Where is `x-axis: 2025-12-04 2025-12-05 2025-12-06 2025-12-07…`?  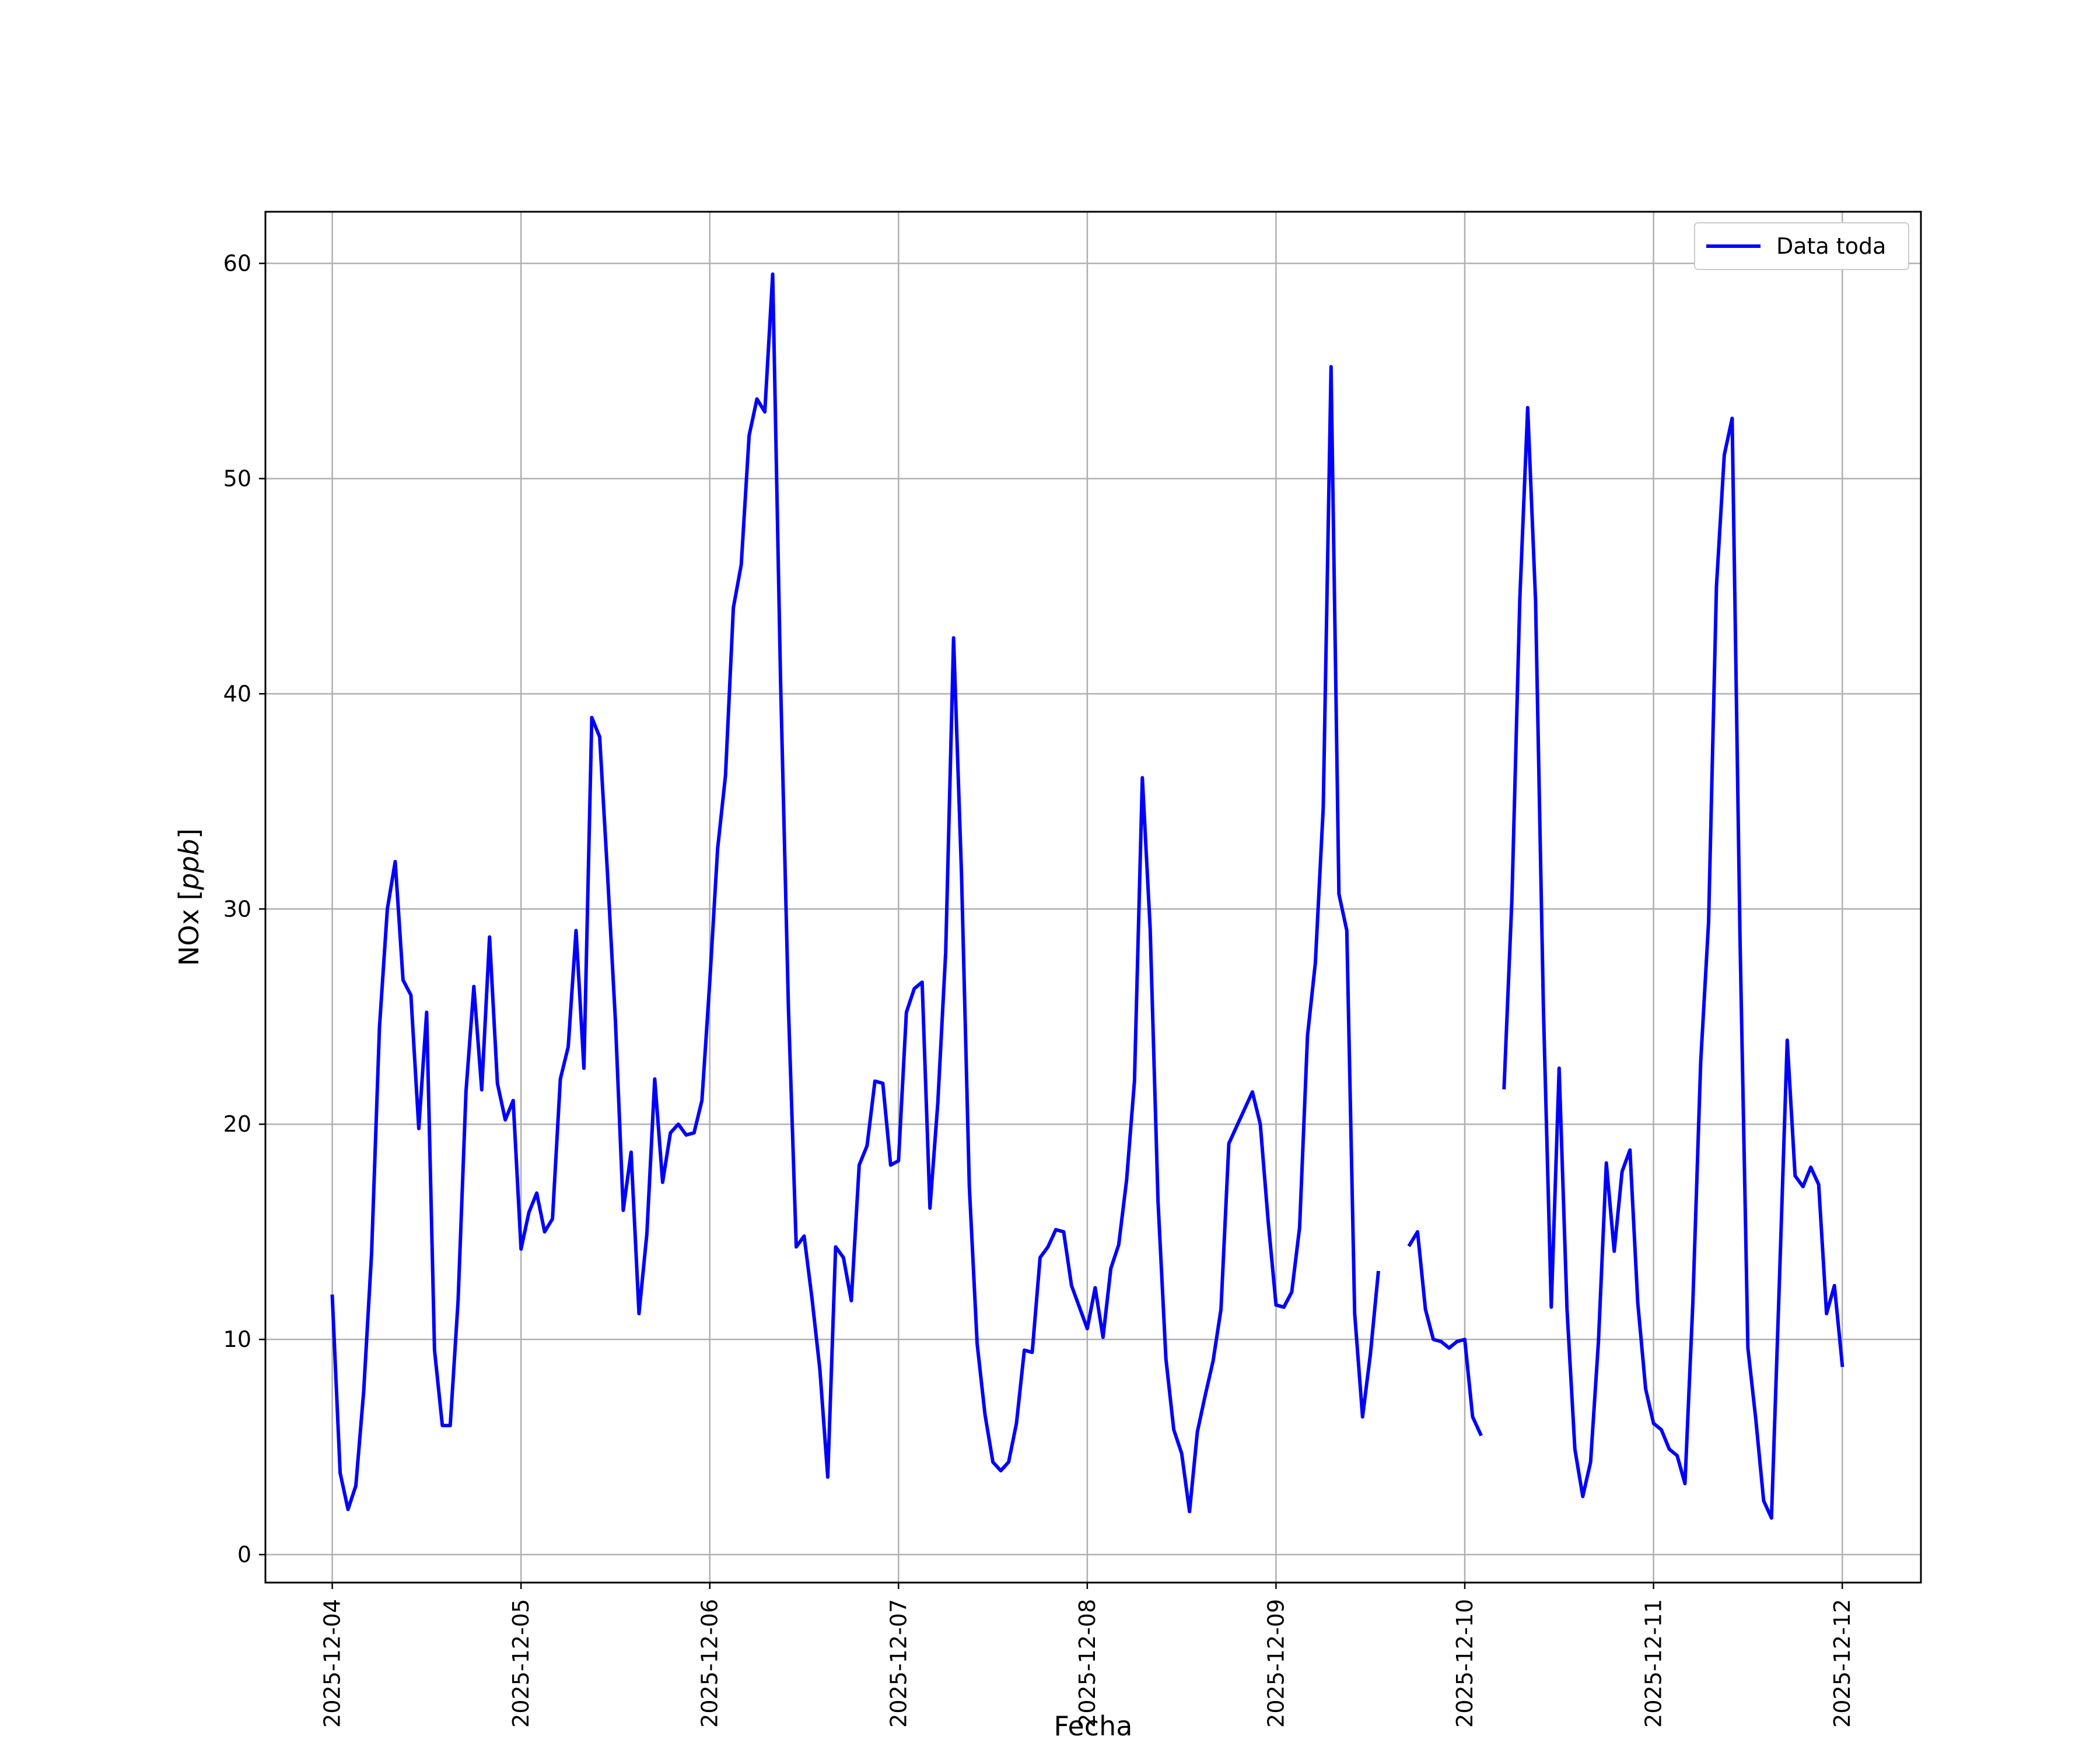
x-axis: 2025-12-04 2025-12-05 2025-12-06 2025-12-07… is located at coordinates (1087, 1655).